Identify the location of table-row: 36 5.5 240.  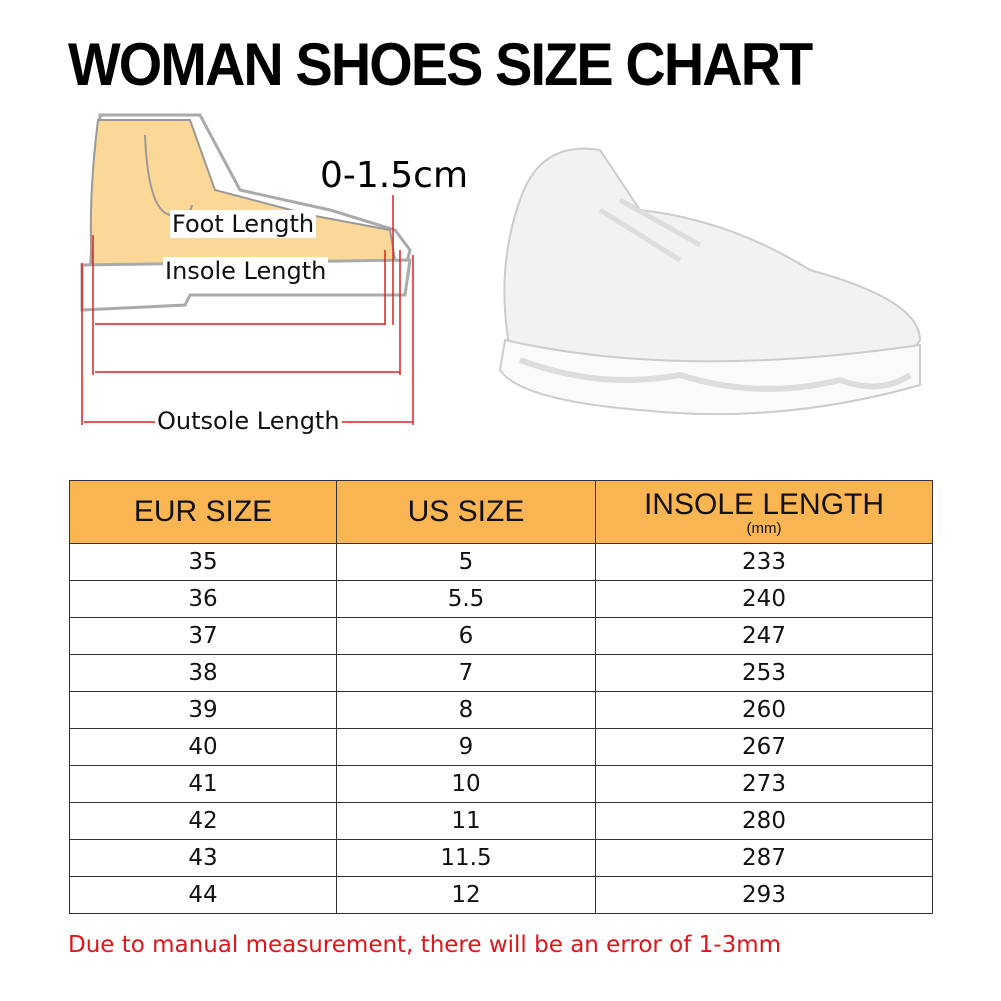
(501, 599).